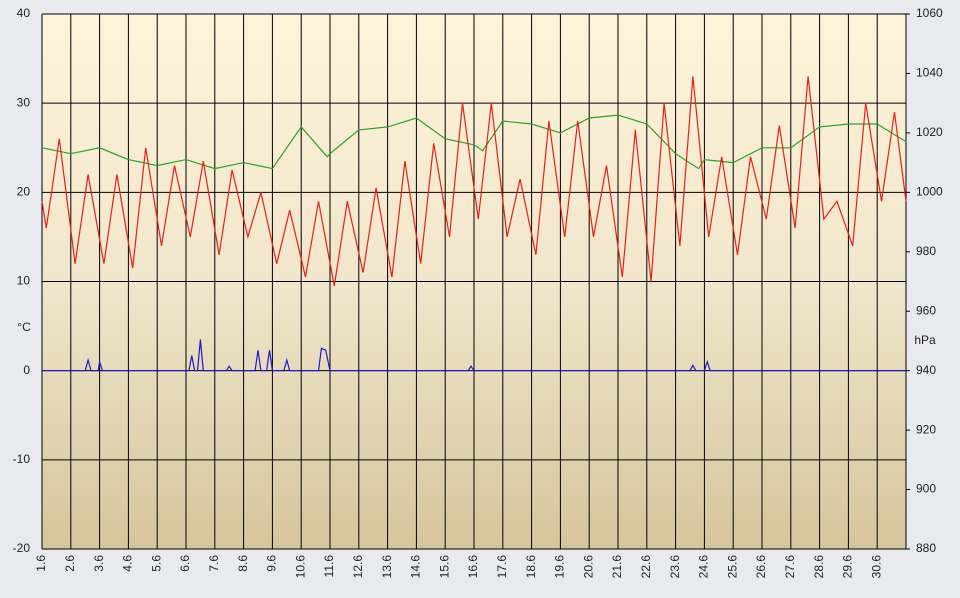  I want to click on y-axis-label: °C, so click(24, 327).